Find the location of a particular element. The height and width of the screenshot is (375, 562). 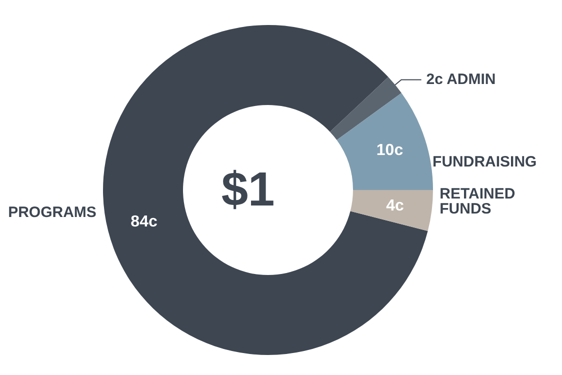

slice-label: PROGRAMS is located at coordinates (52, 213).